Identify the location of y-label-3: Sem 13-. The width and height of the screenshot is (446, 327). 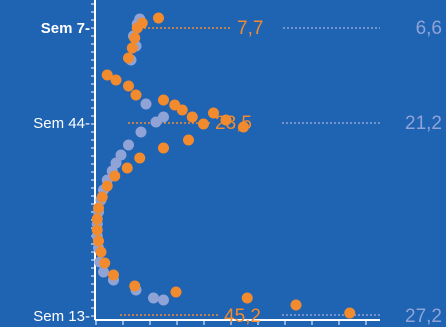
(61, 316).